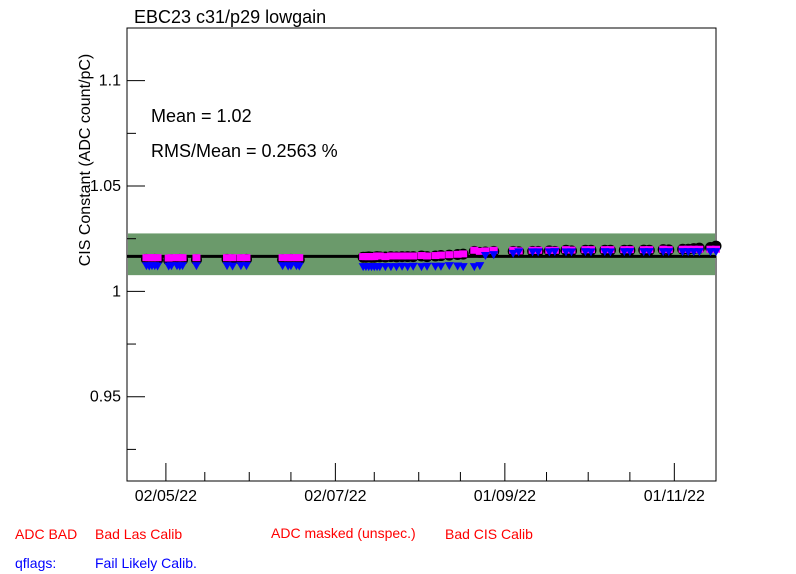  I want to click on legend-fail-likely-calib: Fail Likely Calib., so click(146, 563).